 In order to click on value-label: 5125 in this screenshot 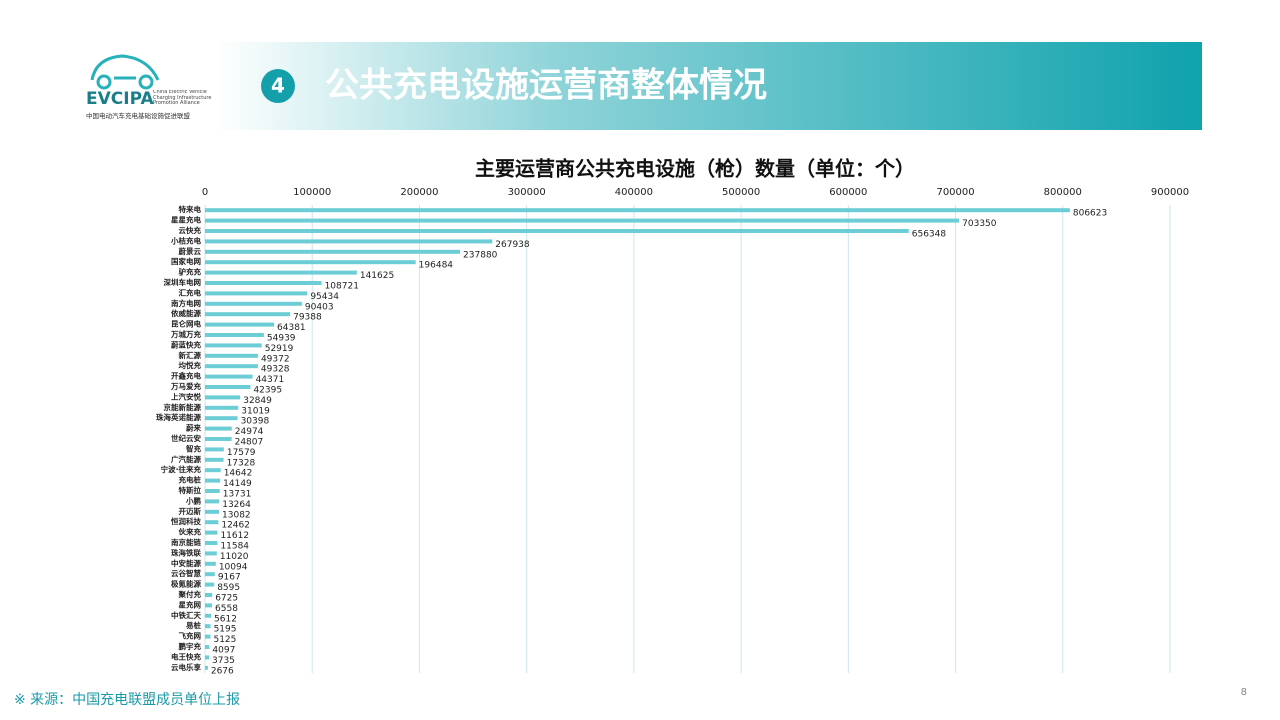, I will do `click(224, 640)`.